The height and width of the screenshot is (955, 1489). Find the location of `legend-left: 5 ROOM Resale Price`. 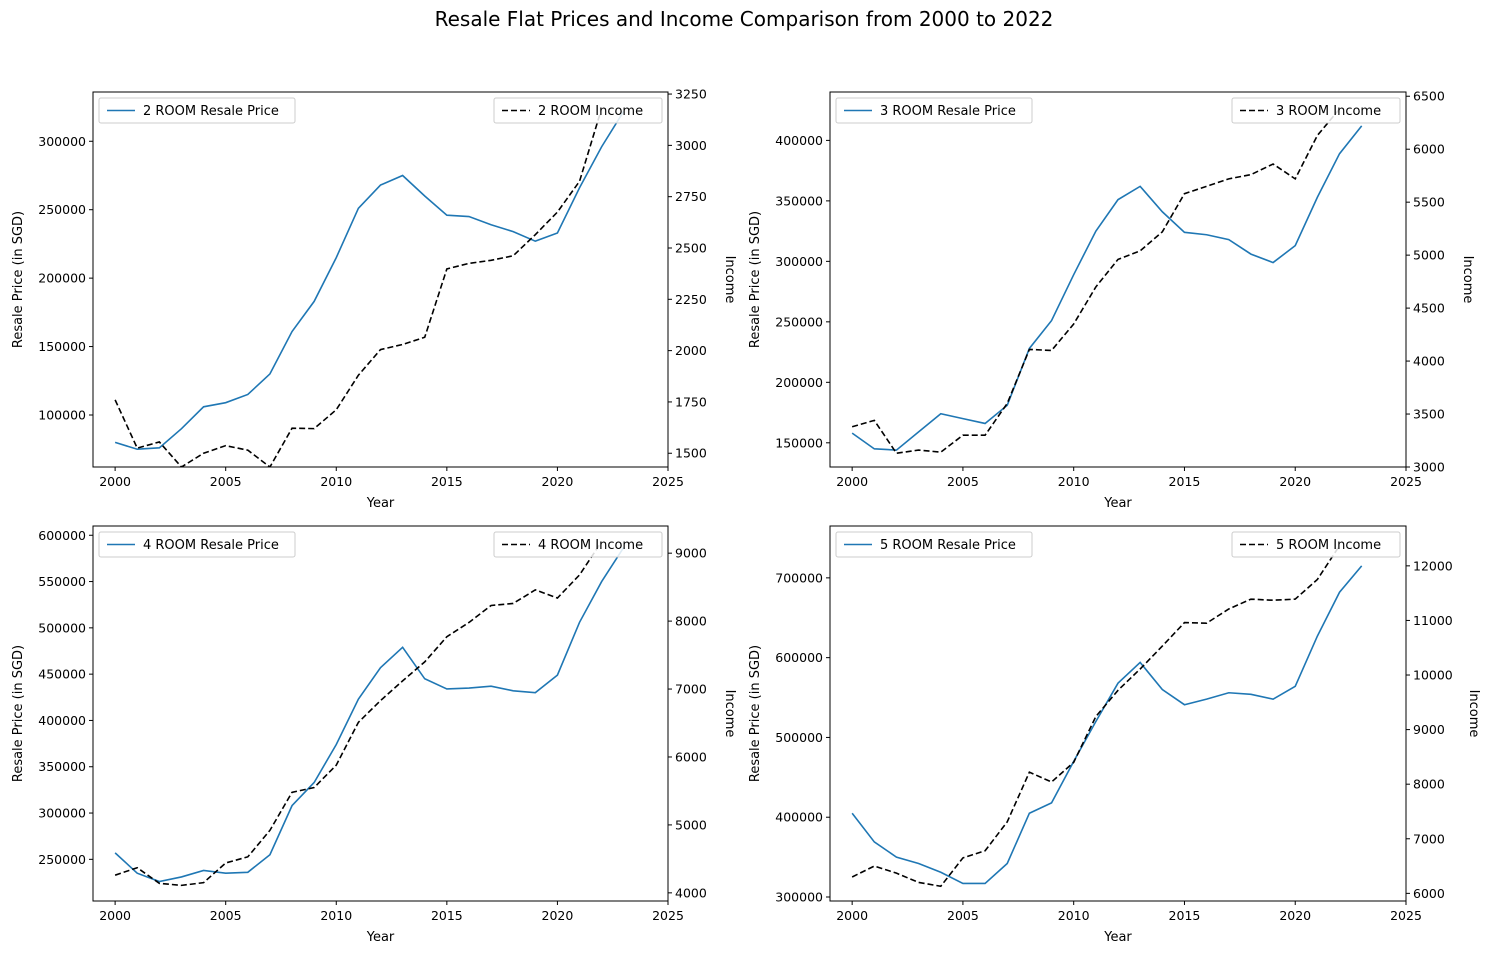

legend-left: 5 ROOM Resale Price is located at coordinates (934, 544).